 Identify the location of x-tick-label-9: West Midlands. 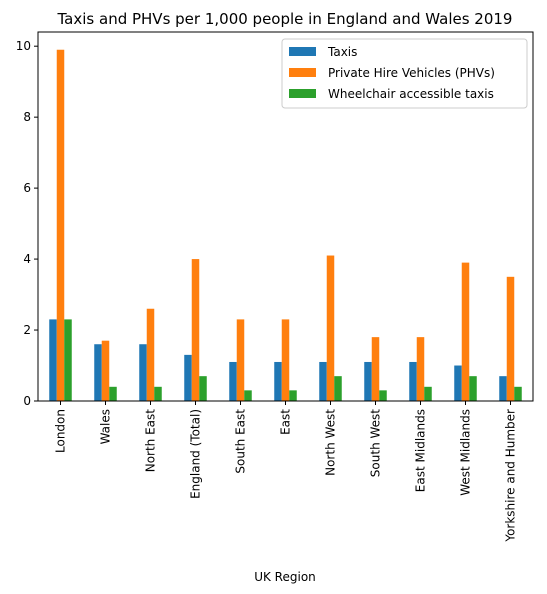
(466, 452).